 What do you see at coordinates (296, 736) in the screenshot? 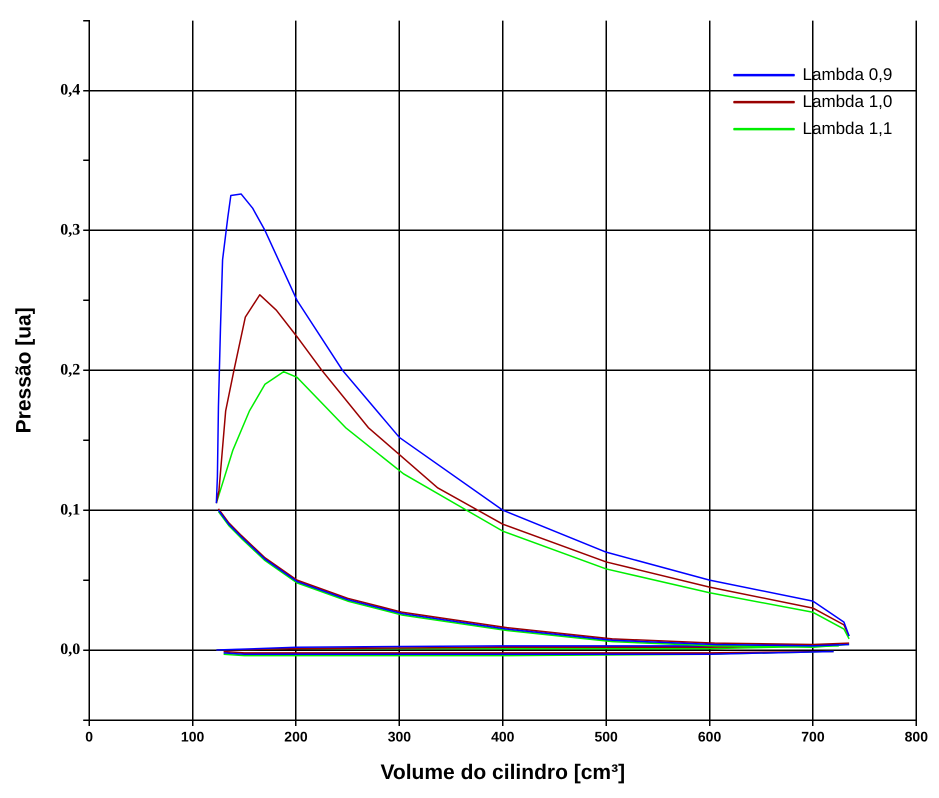
I see `x-tick-label: 200` at bounding box center [296, 736].